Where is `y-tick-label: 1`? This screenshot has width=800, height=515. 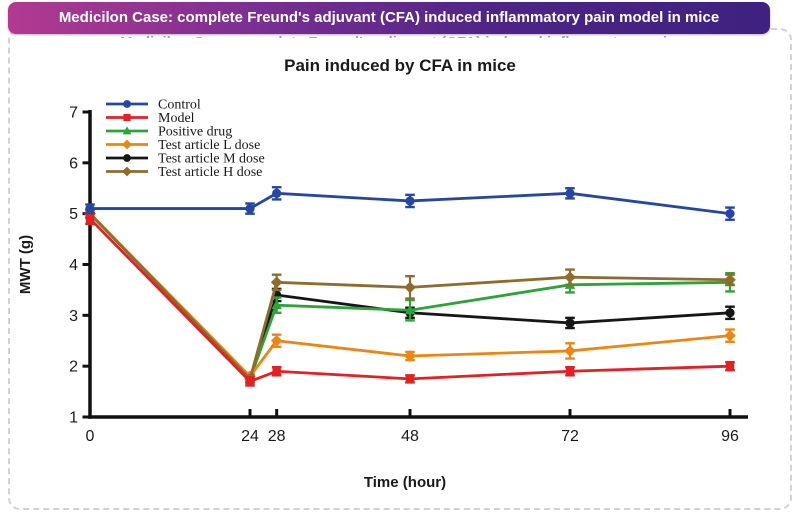 y-tick-label: 1 is located at coordinates (73, 418).